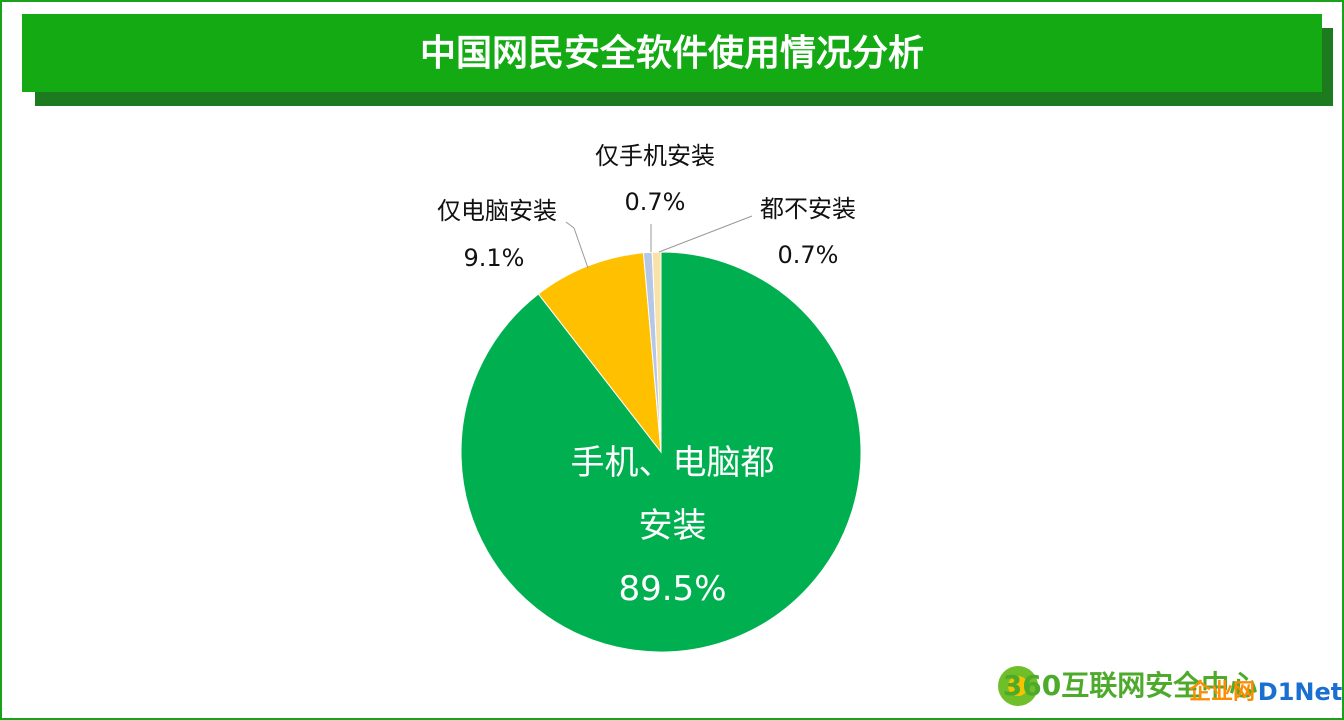  I want to click on slice-value: 9.1%, so click(494, 258).